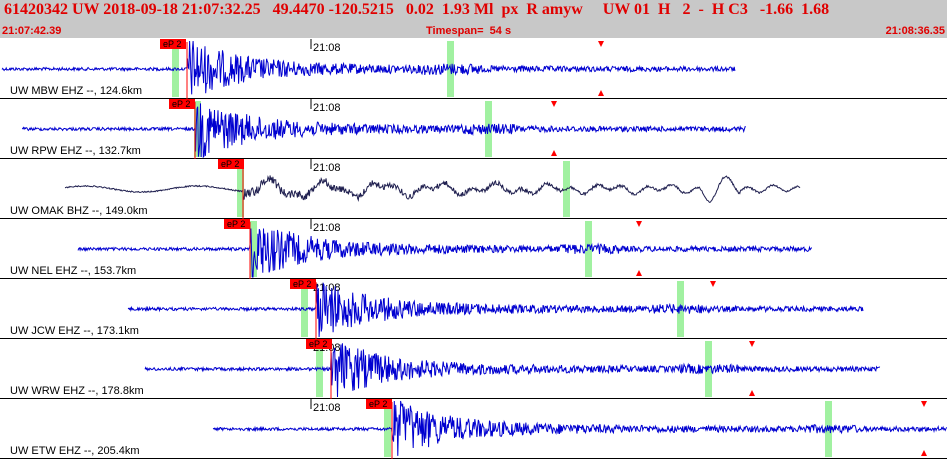 This screenshot has height=465, width=947. What do you see at coordinates (915, 31) in the screenshot?
I see `end-time: 21:08:36.35` at bounding box center [915, 31].